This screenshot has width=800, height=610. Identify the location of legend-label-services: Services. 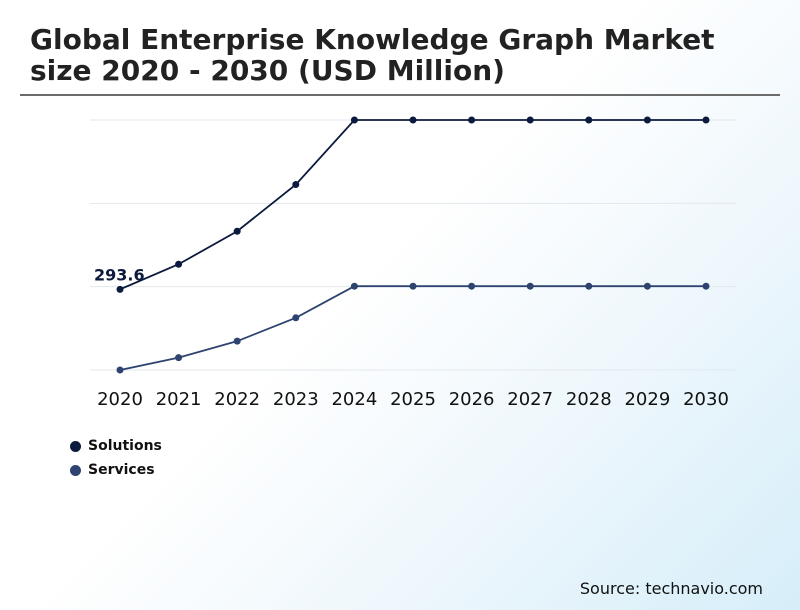
(121, 470).